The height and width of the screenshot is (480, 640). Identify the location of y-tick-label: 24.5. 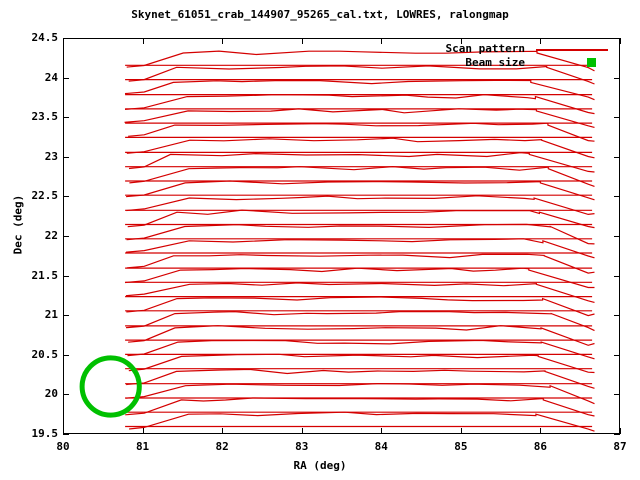
(45, 37).